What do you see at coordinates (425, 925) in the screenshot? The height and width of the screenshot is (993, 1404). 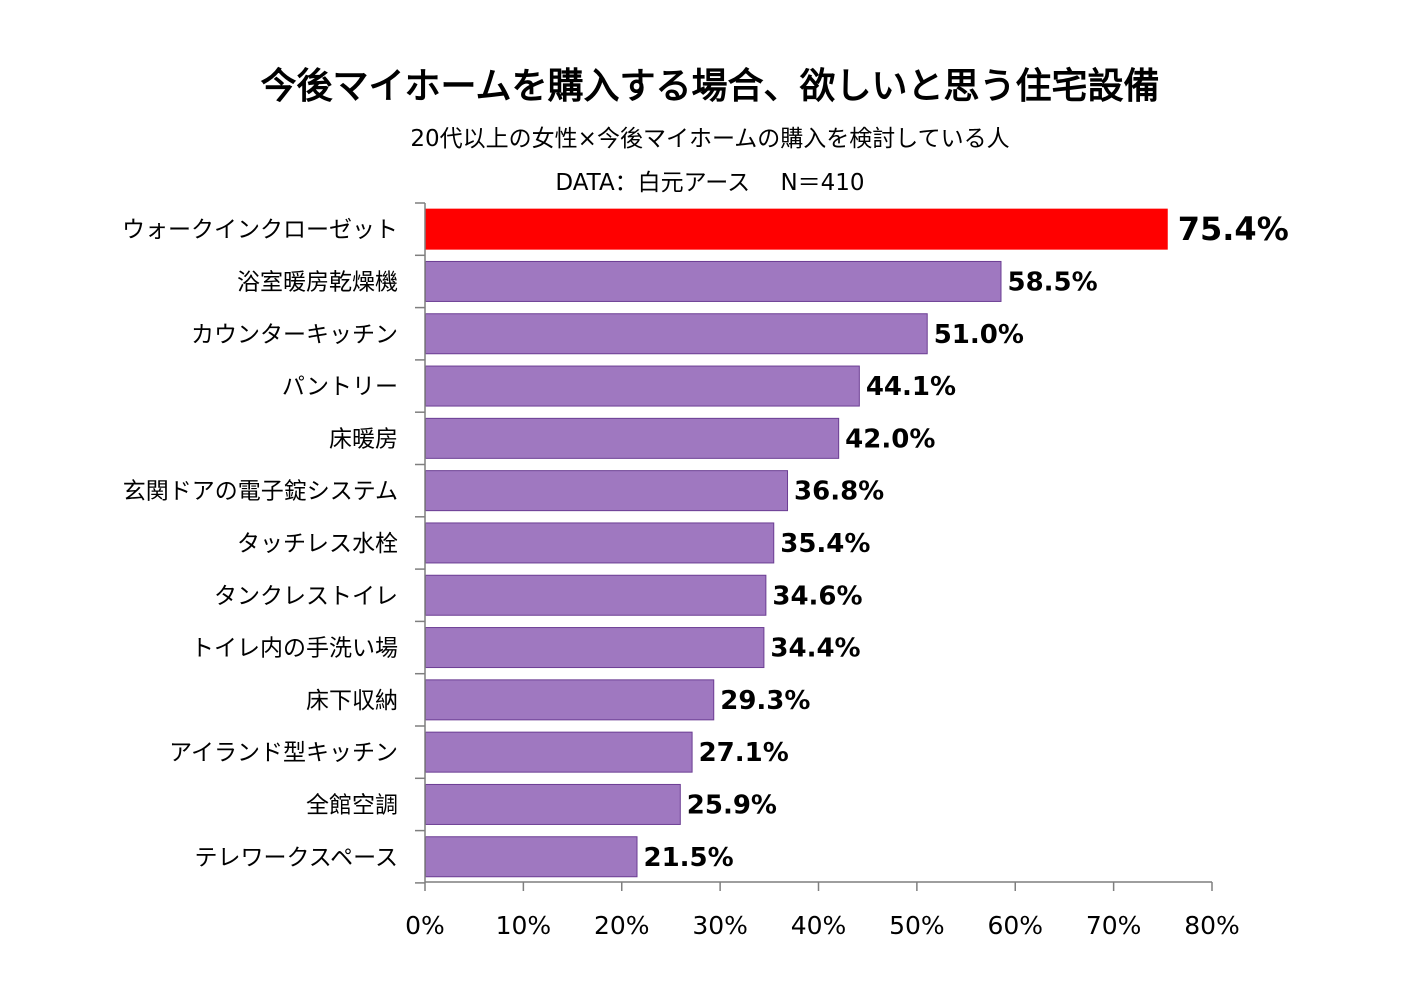 I see `x-tick-label: 0%` at bounding box center [425, 925].